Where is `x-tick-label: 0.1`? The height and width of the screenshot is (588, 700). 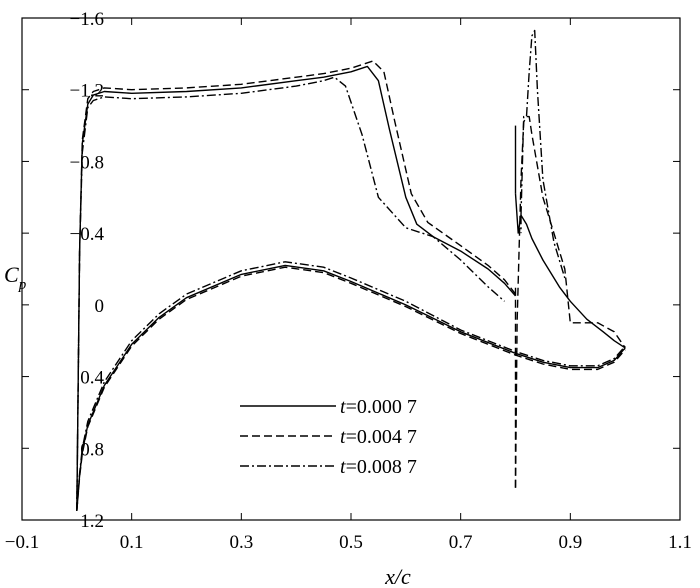 x-tick-label: 0.1 is located at coordinates (132, 542).